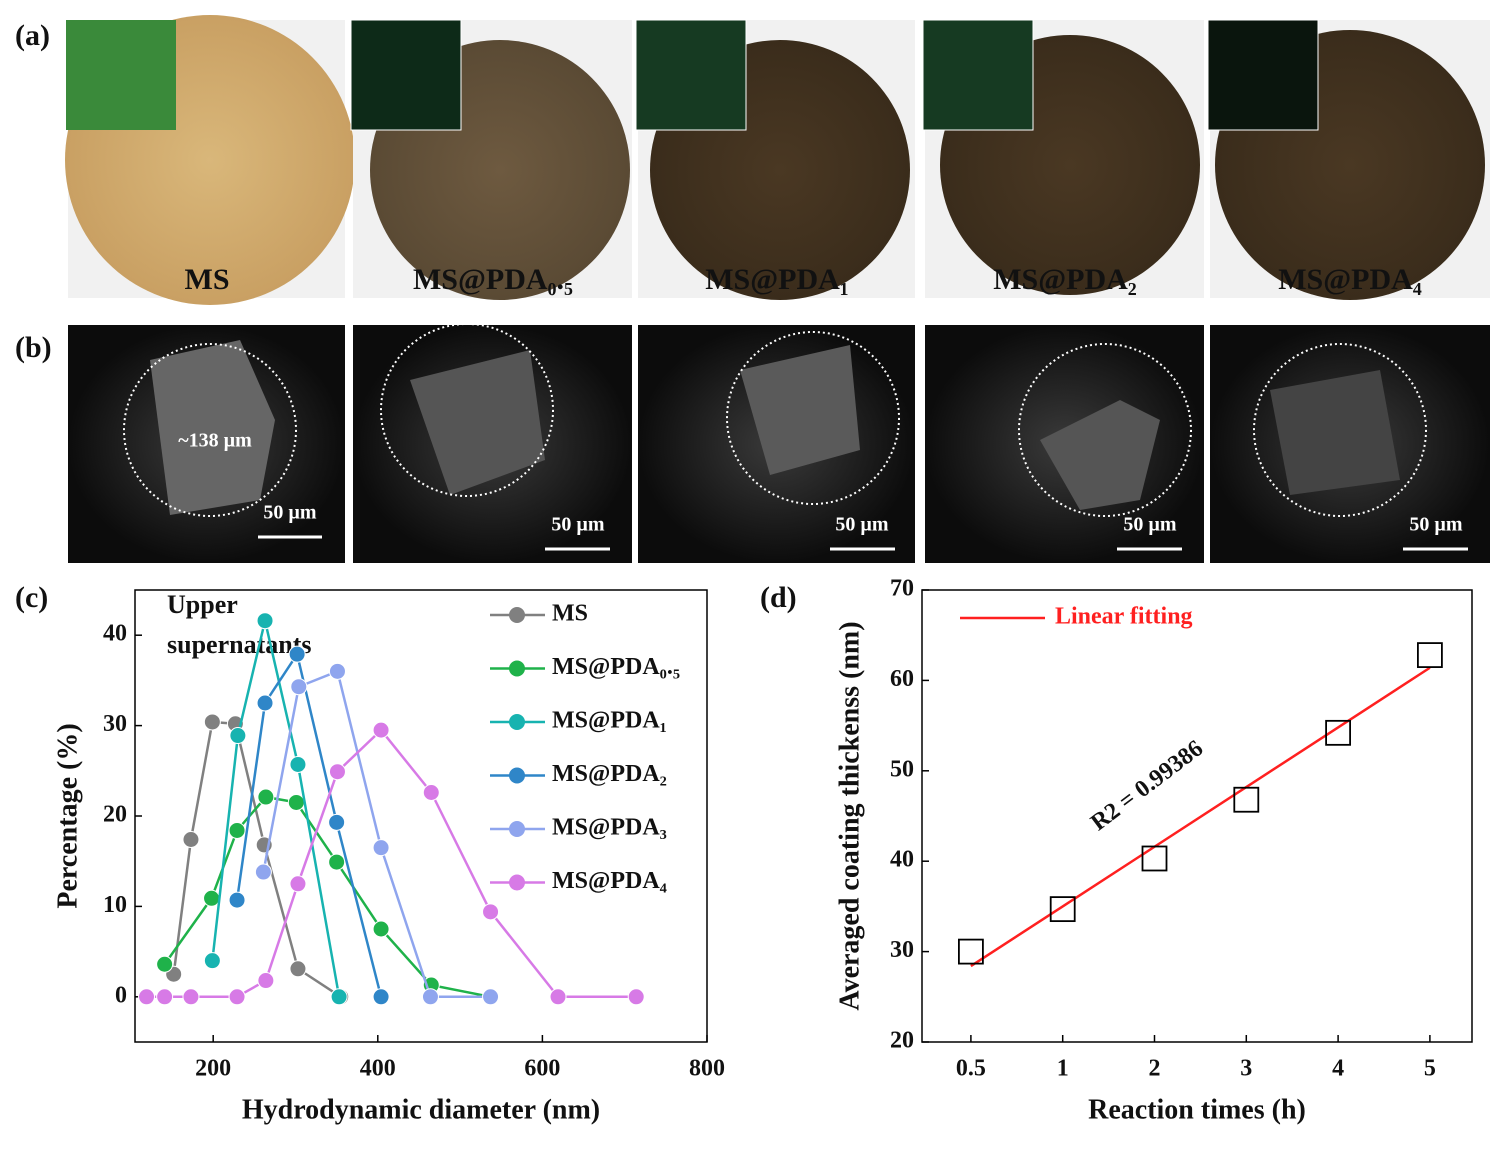 The height and width of the screenshot is (1150, 1504). Describe the element at coordinates (32, 35) in the screenshot. I see `panel-label: (a)` at that location.